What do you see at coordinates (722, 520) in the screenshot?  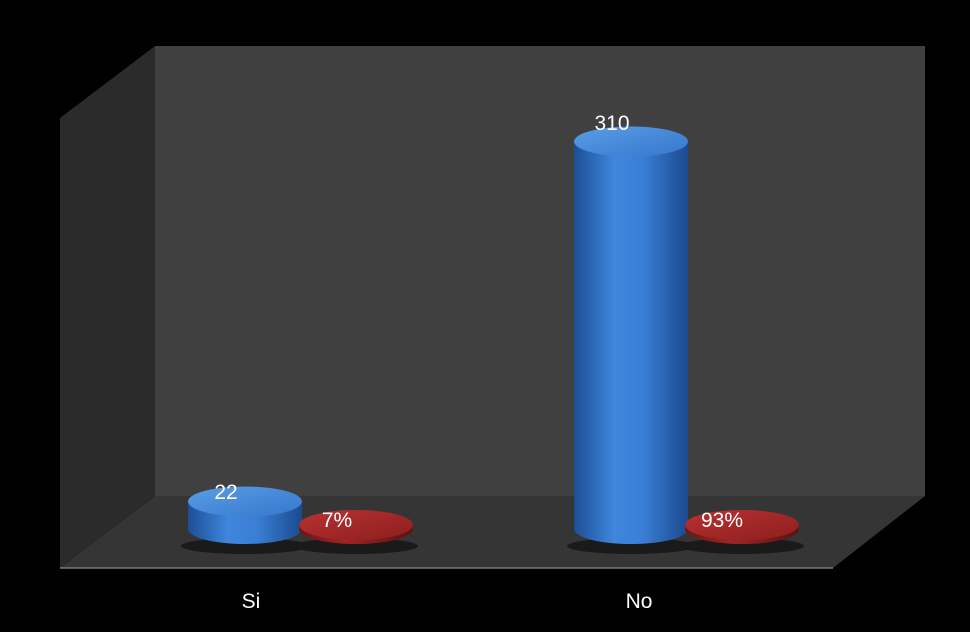 I see `data-label-no-percent: 93%` at bounding box center [722, 520].